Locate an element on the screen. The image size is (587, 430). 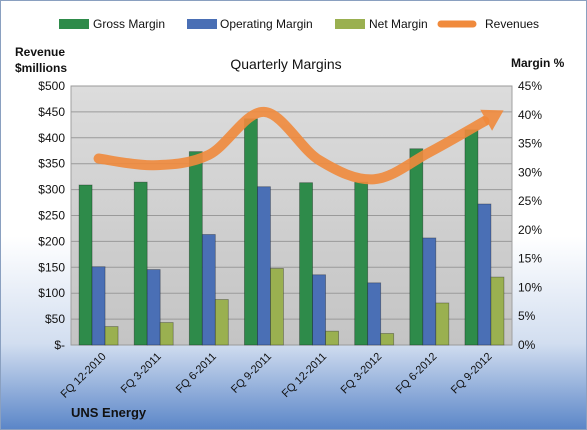
revenue-line-group is located at coordinates (298, 145).